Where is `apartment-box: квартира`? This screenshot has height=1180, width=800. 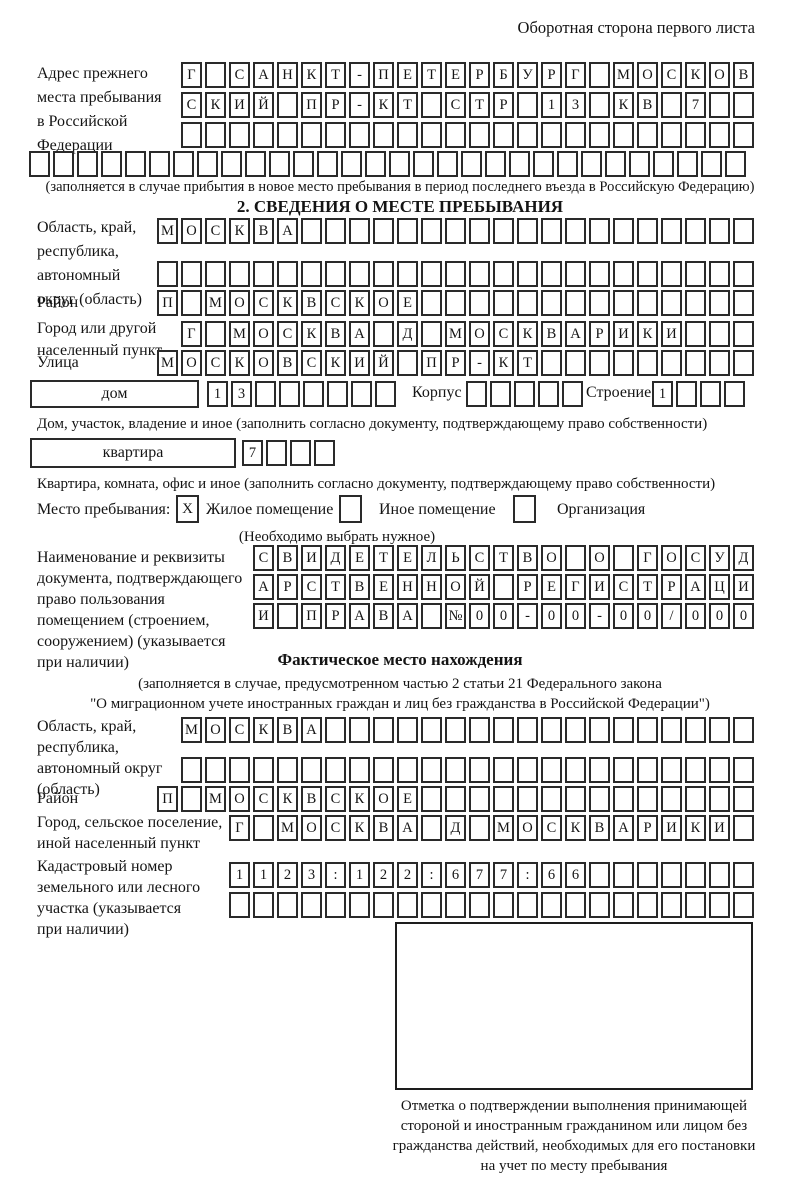
apartment-box: квартира is located at coordinates (133, 453).